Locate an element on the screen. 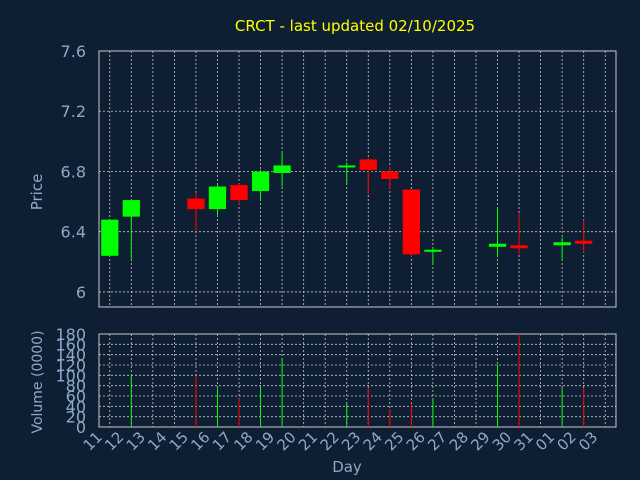 The image size is (640, 480). volume-tick-label: 160 is located at coordinates (70, 344).